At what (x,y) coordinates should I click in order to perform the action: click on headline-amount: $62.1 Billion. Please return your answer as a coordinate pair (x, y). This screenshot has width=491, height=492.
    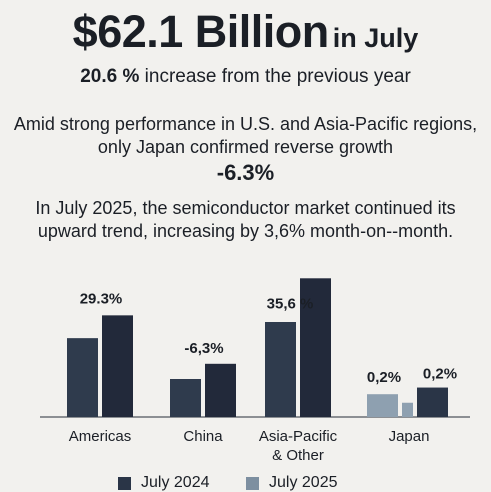
    Looking at the image, I should click on (201, 31).